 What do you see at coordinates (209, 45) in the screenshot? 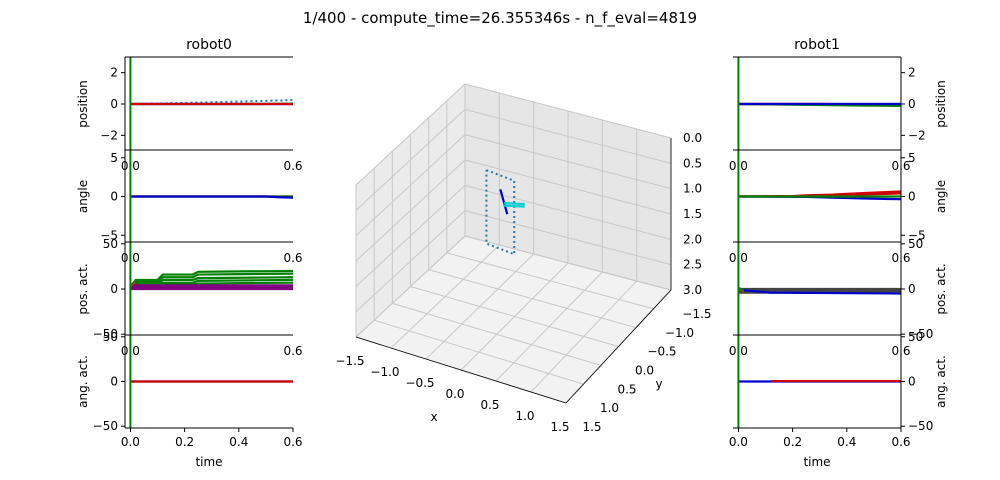
I see `robot0-title: robot0` at bounding box center [209, 45].